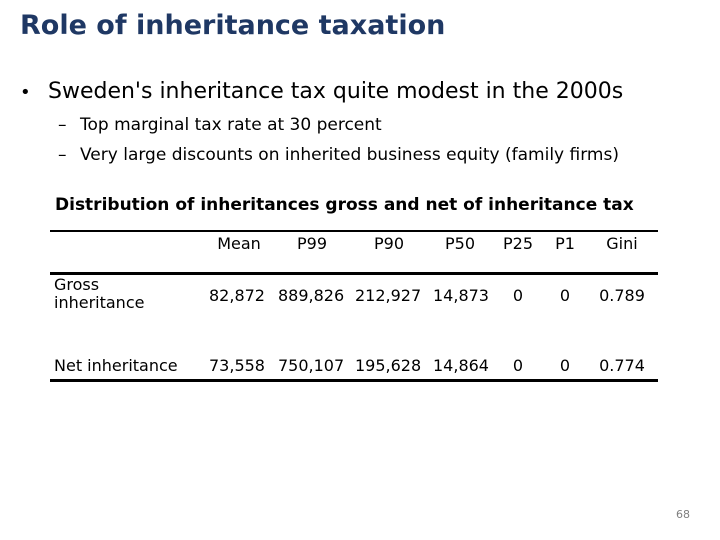 The image size is (720, 540). Describe the element at coordinates (461, 365) in the screenshot. I see `table-cell-net-p50: 14,864` at that location.